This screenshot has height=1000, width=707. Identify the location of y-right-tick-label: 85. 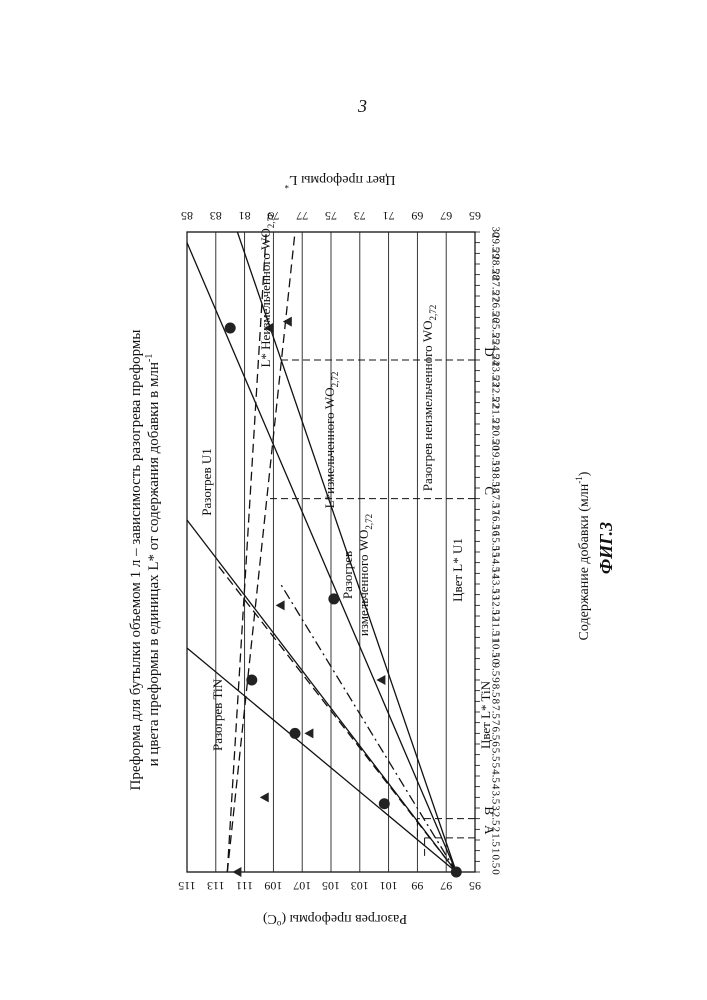
(187, 216).